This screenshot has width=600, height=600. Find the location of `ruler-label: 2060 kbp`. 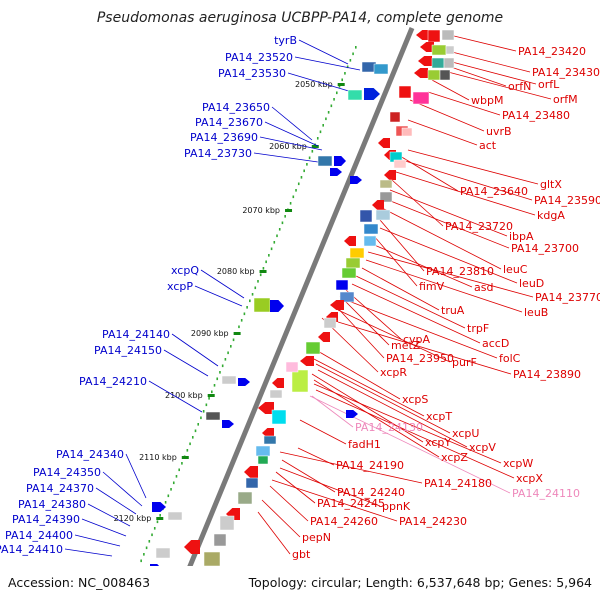

ruler-label: 2060 kbp is located at coordinates (288, 146).